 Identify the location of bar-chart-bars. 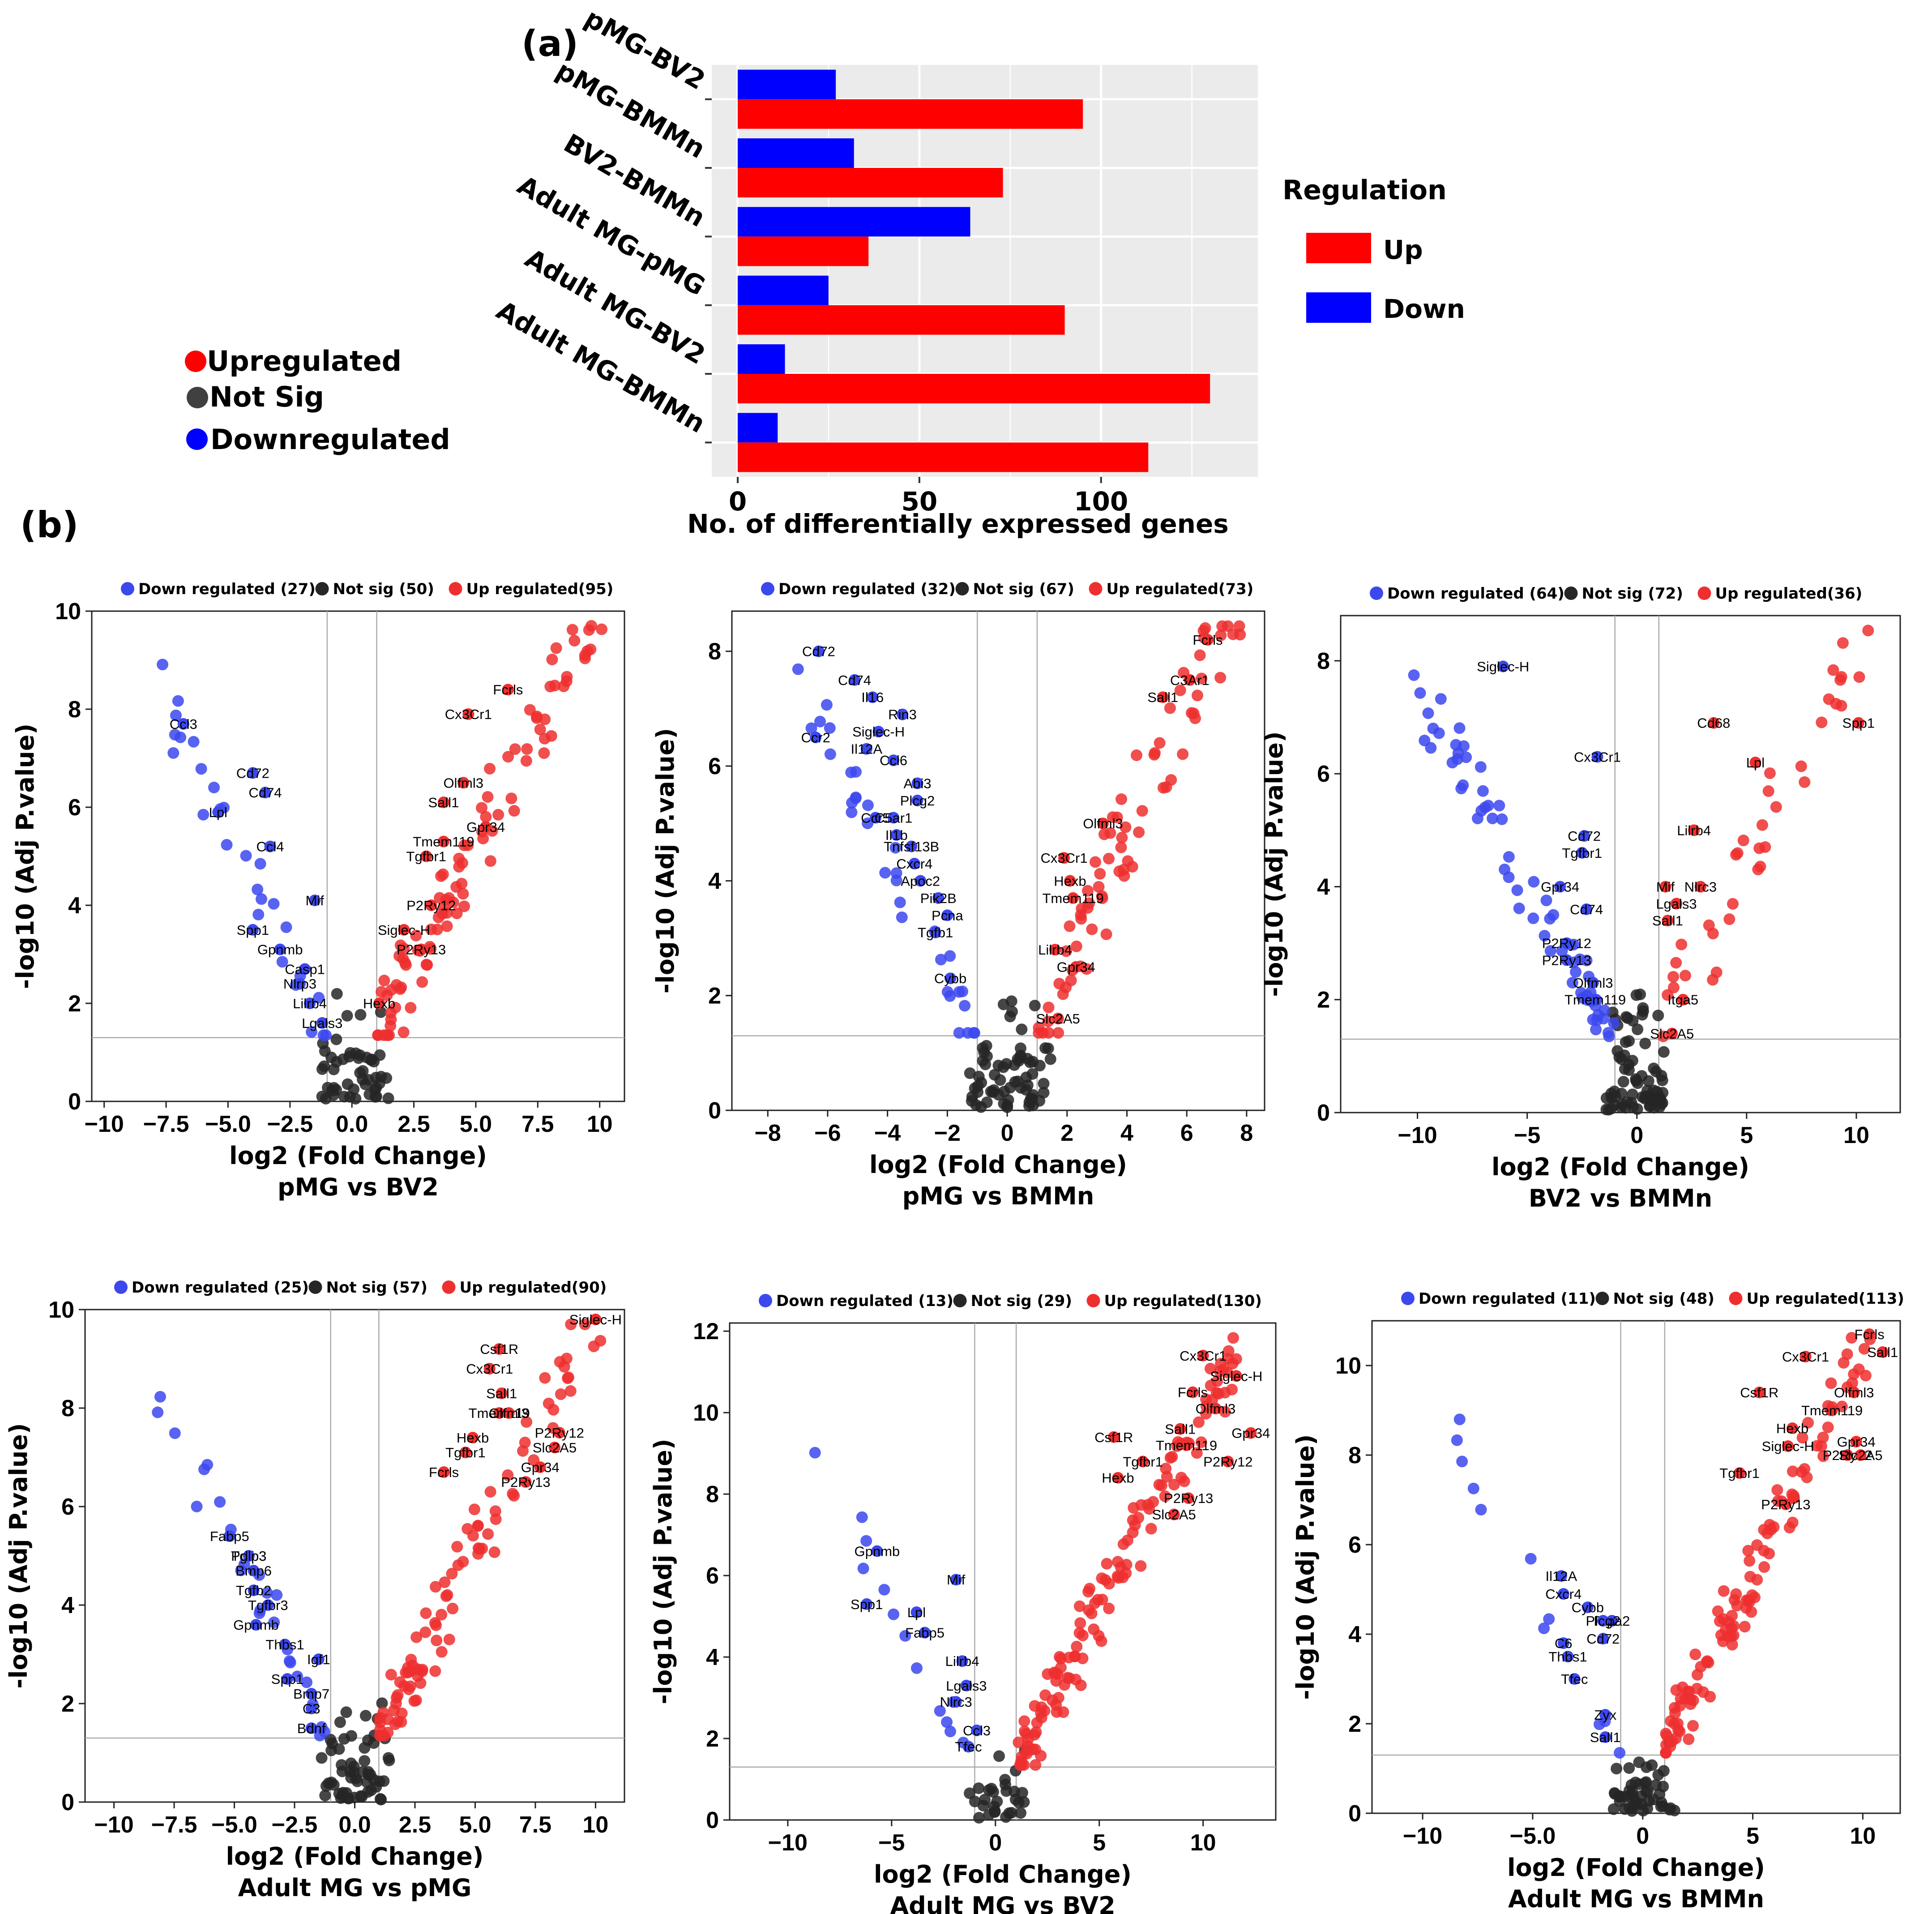
(974, 270).